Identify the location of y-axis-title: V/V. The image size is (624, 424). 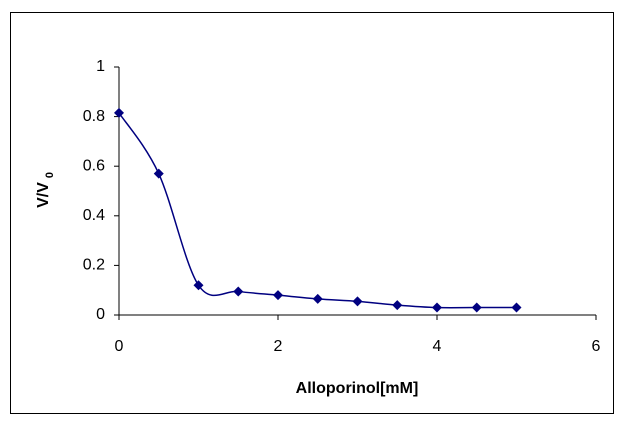
(43, 195).